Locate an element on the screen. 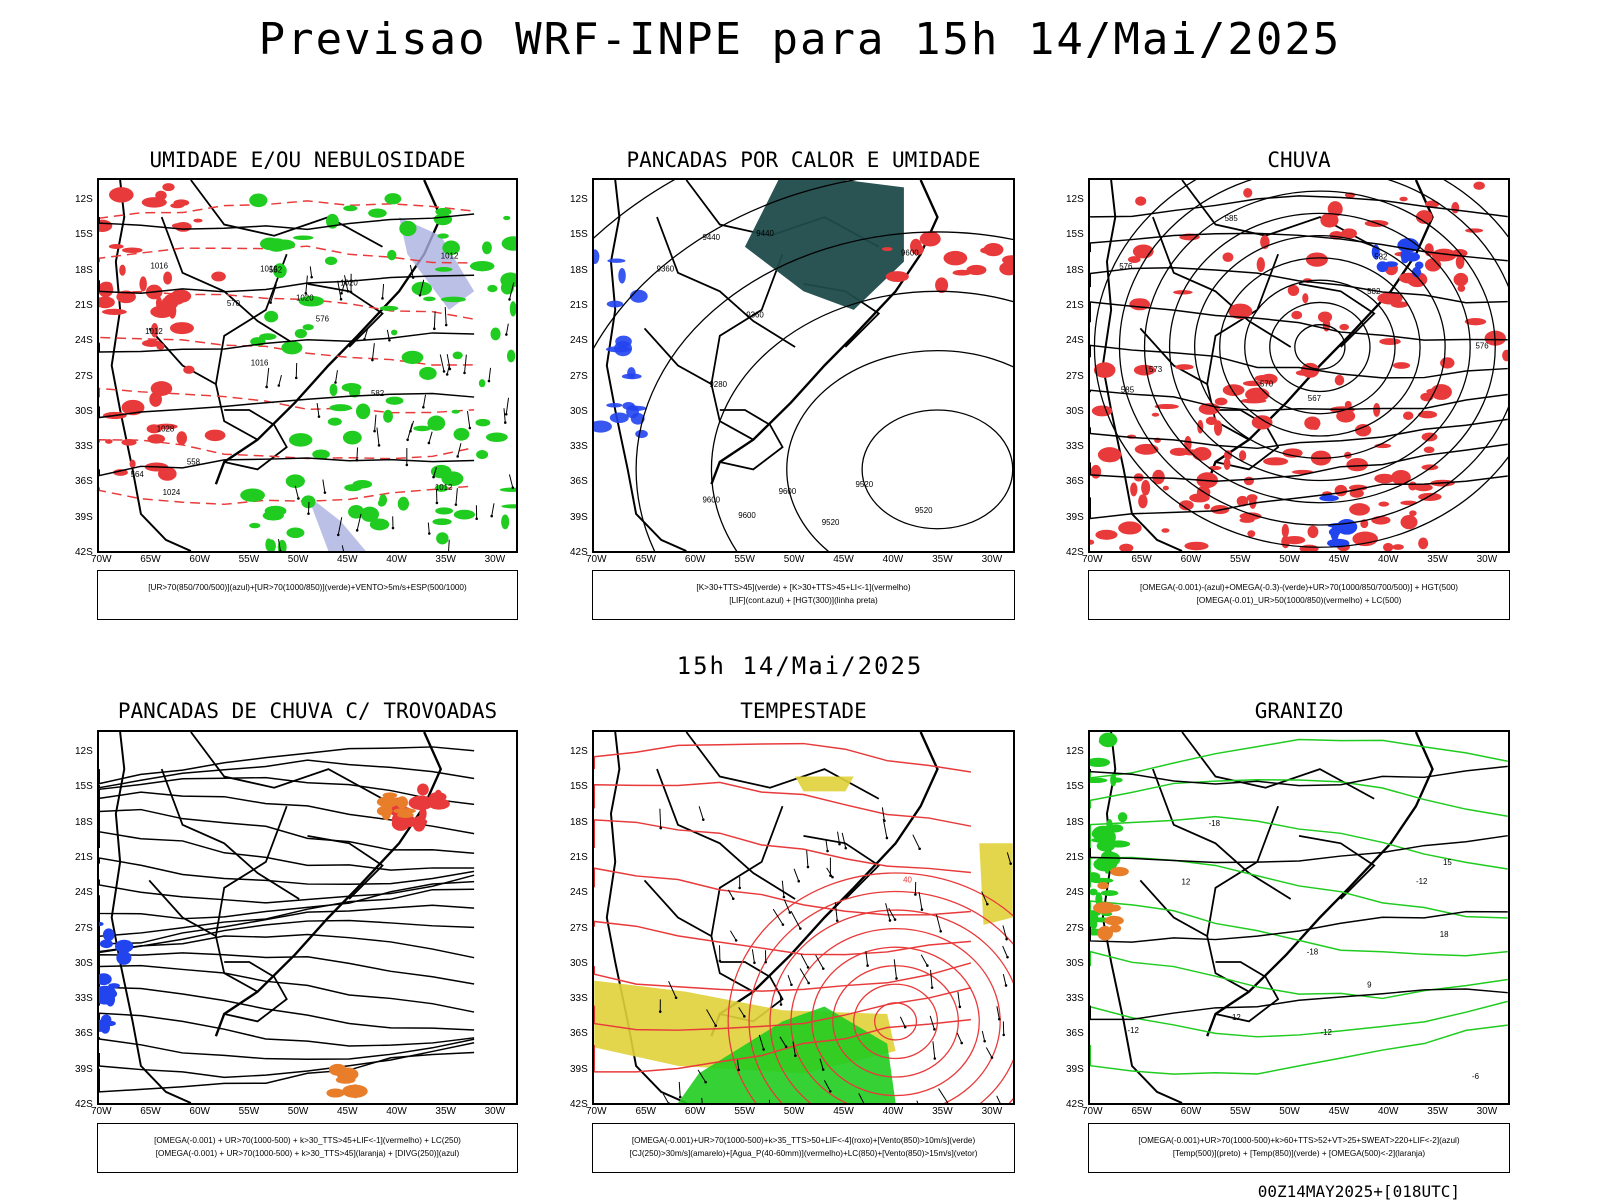  lat-label: 27S is located at coordinates (1075, 376).